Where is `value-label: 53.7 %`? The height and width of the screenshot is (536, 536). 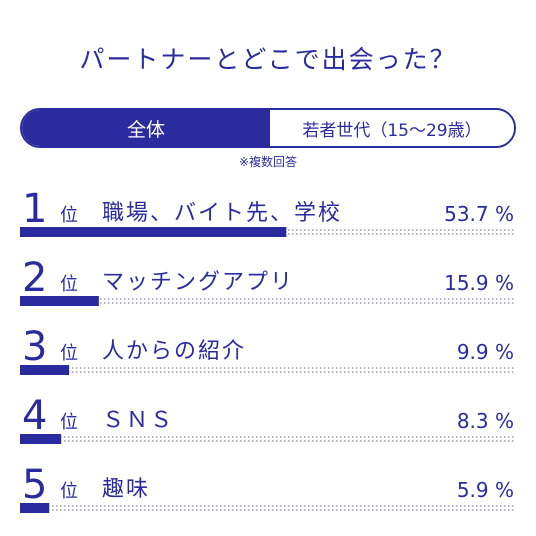
value-label: 53.7 % is located at coordinates (479, 214).